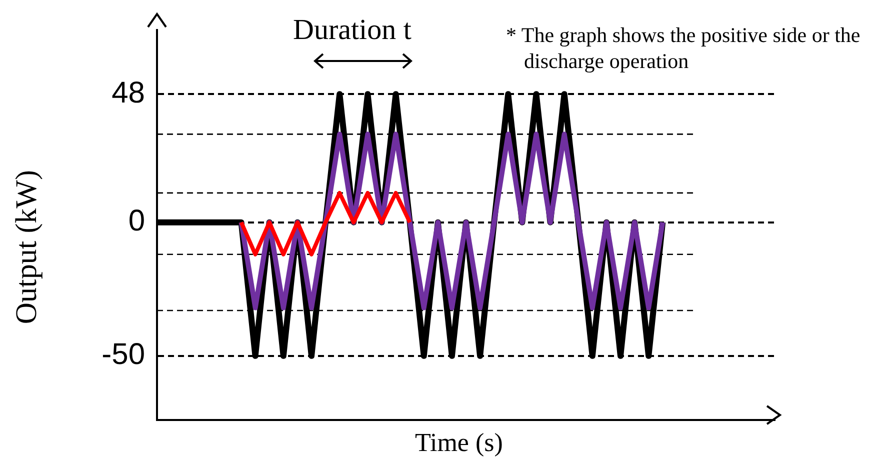  Describe the element at coordinates (128, 93) in the screenshot. I see `y-tick-label: 48` at that location.